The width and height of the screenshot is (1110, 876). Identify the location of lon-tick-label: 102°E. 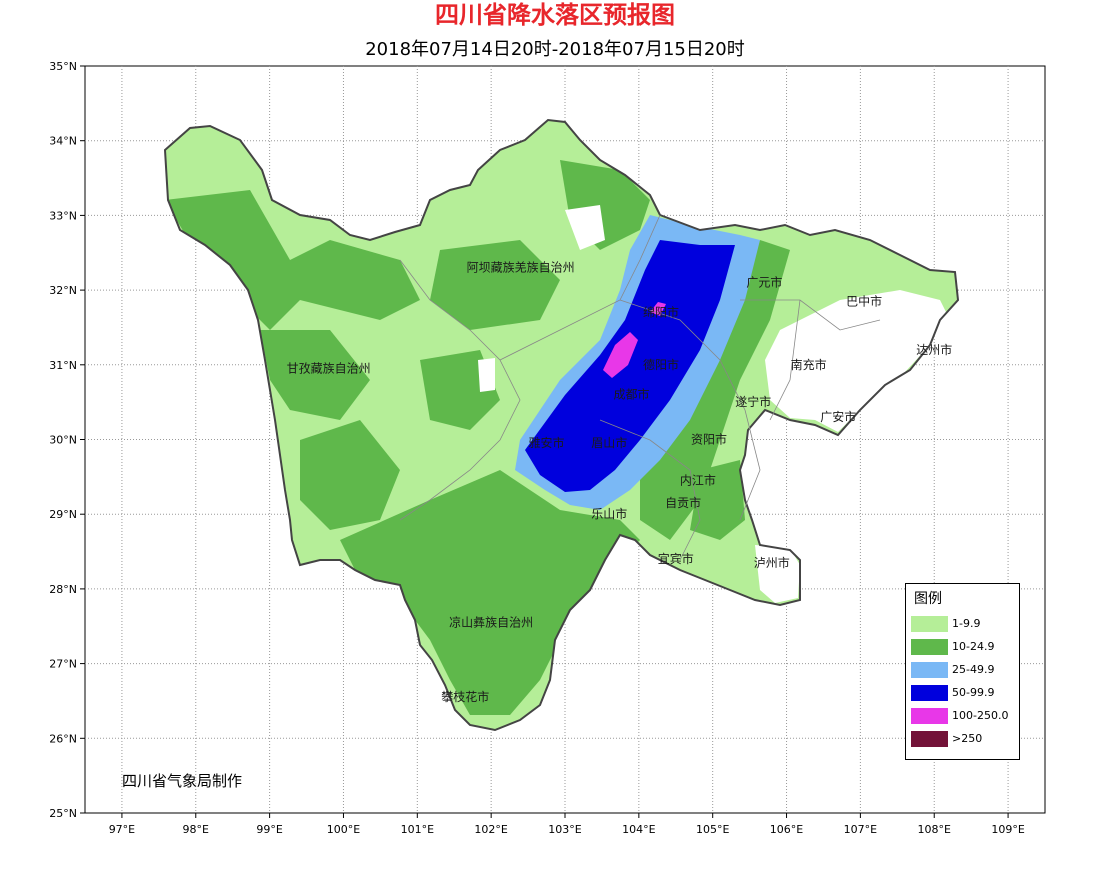
(490, 829).